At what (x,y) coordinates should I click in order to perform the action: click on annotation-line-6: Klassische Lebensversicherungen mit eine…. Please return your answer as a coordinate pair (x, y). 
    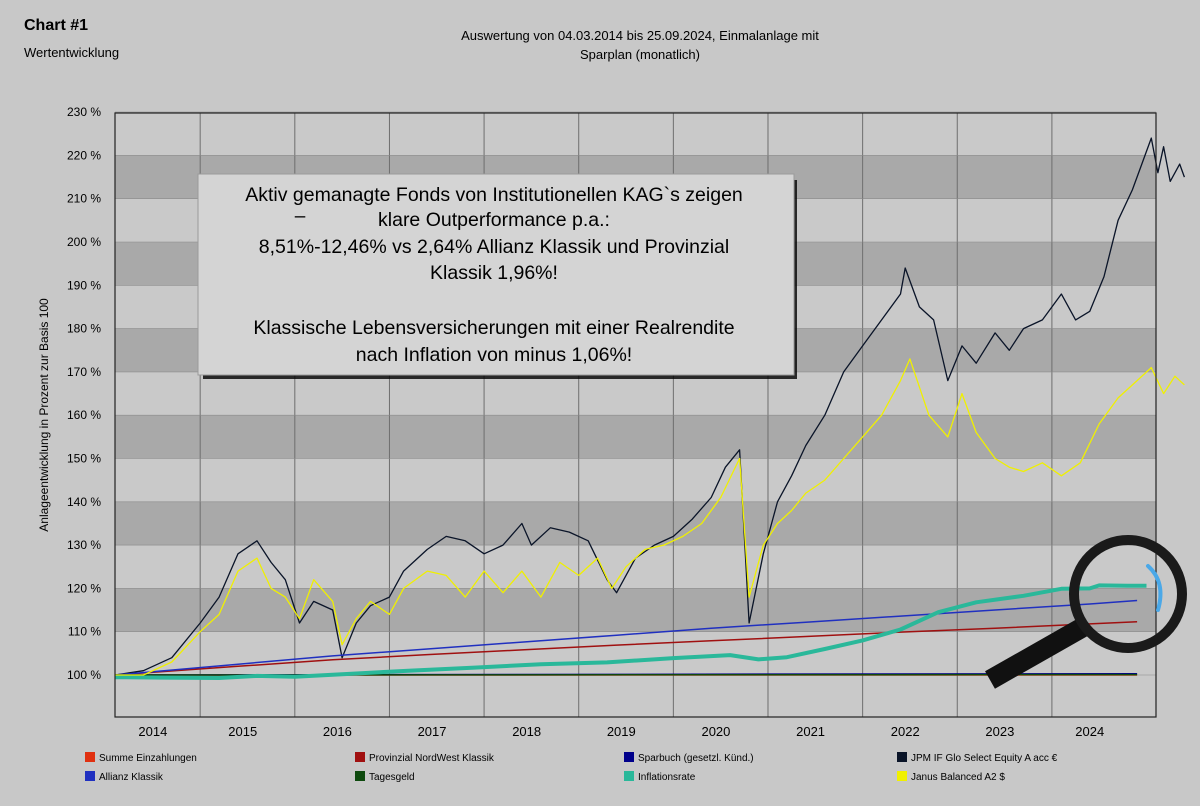
    Looking at the image, I should click on (493, 328).